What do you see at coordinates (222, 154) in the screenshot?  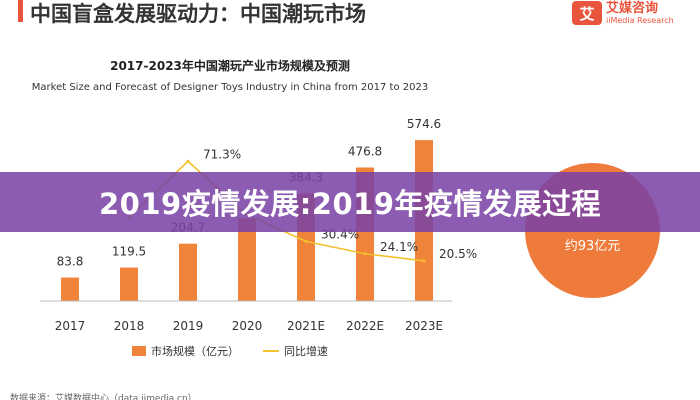 I see `growth-label-2019: 71.3%` at bounding box center [222, 154].